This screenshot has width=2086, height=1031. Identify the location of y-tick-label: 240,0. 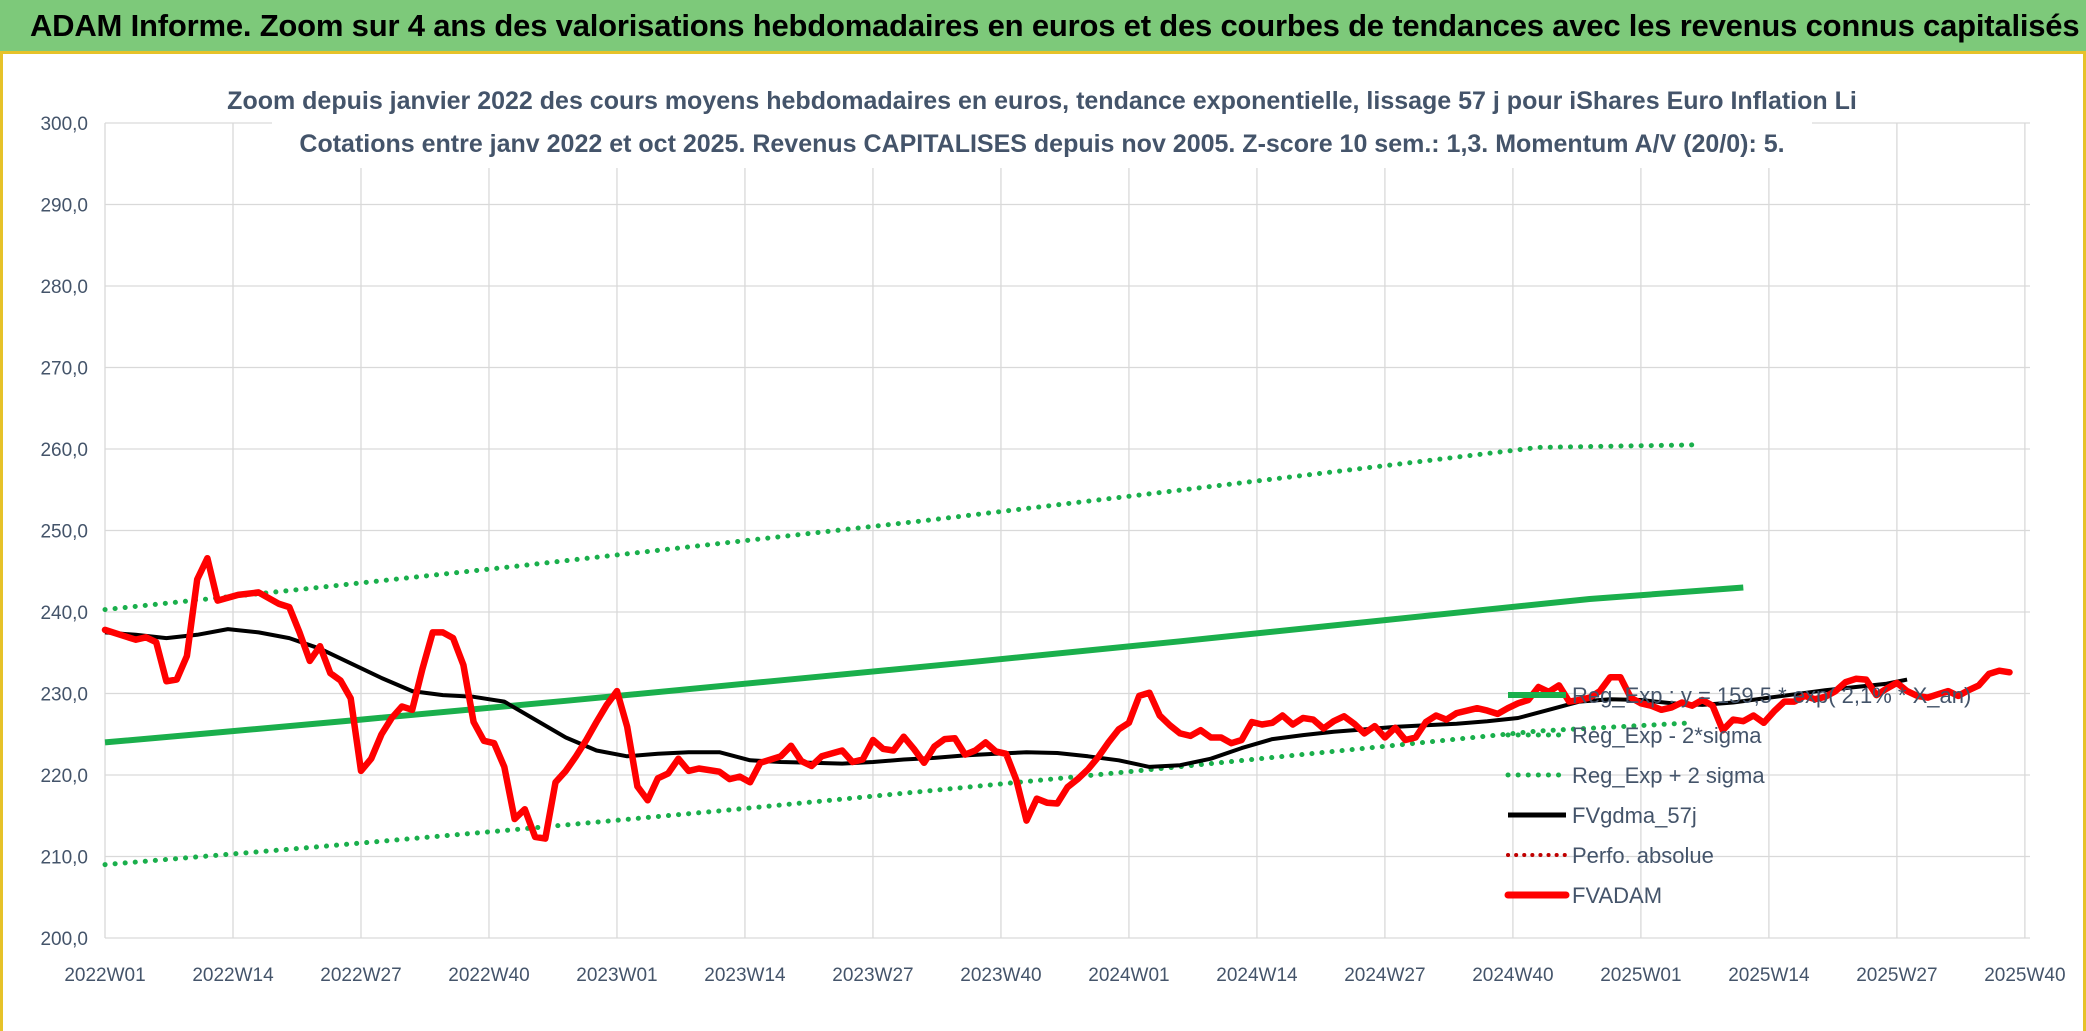
(64, 613).